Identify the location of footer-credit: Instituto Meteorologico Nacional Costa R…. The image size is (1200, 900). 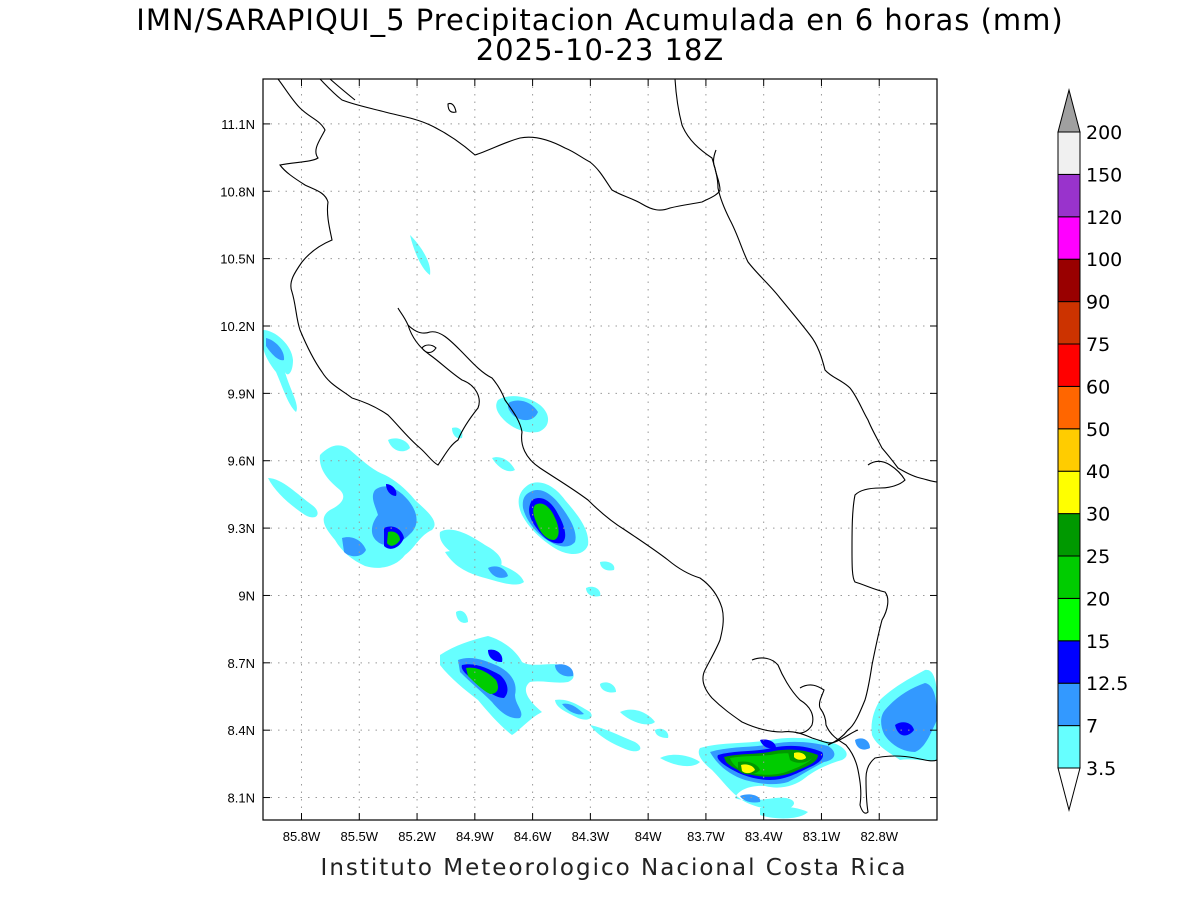
(614, 868).